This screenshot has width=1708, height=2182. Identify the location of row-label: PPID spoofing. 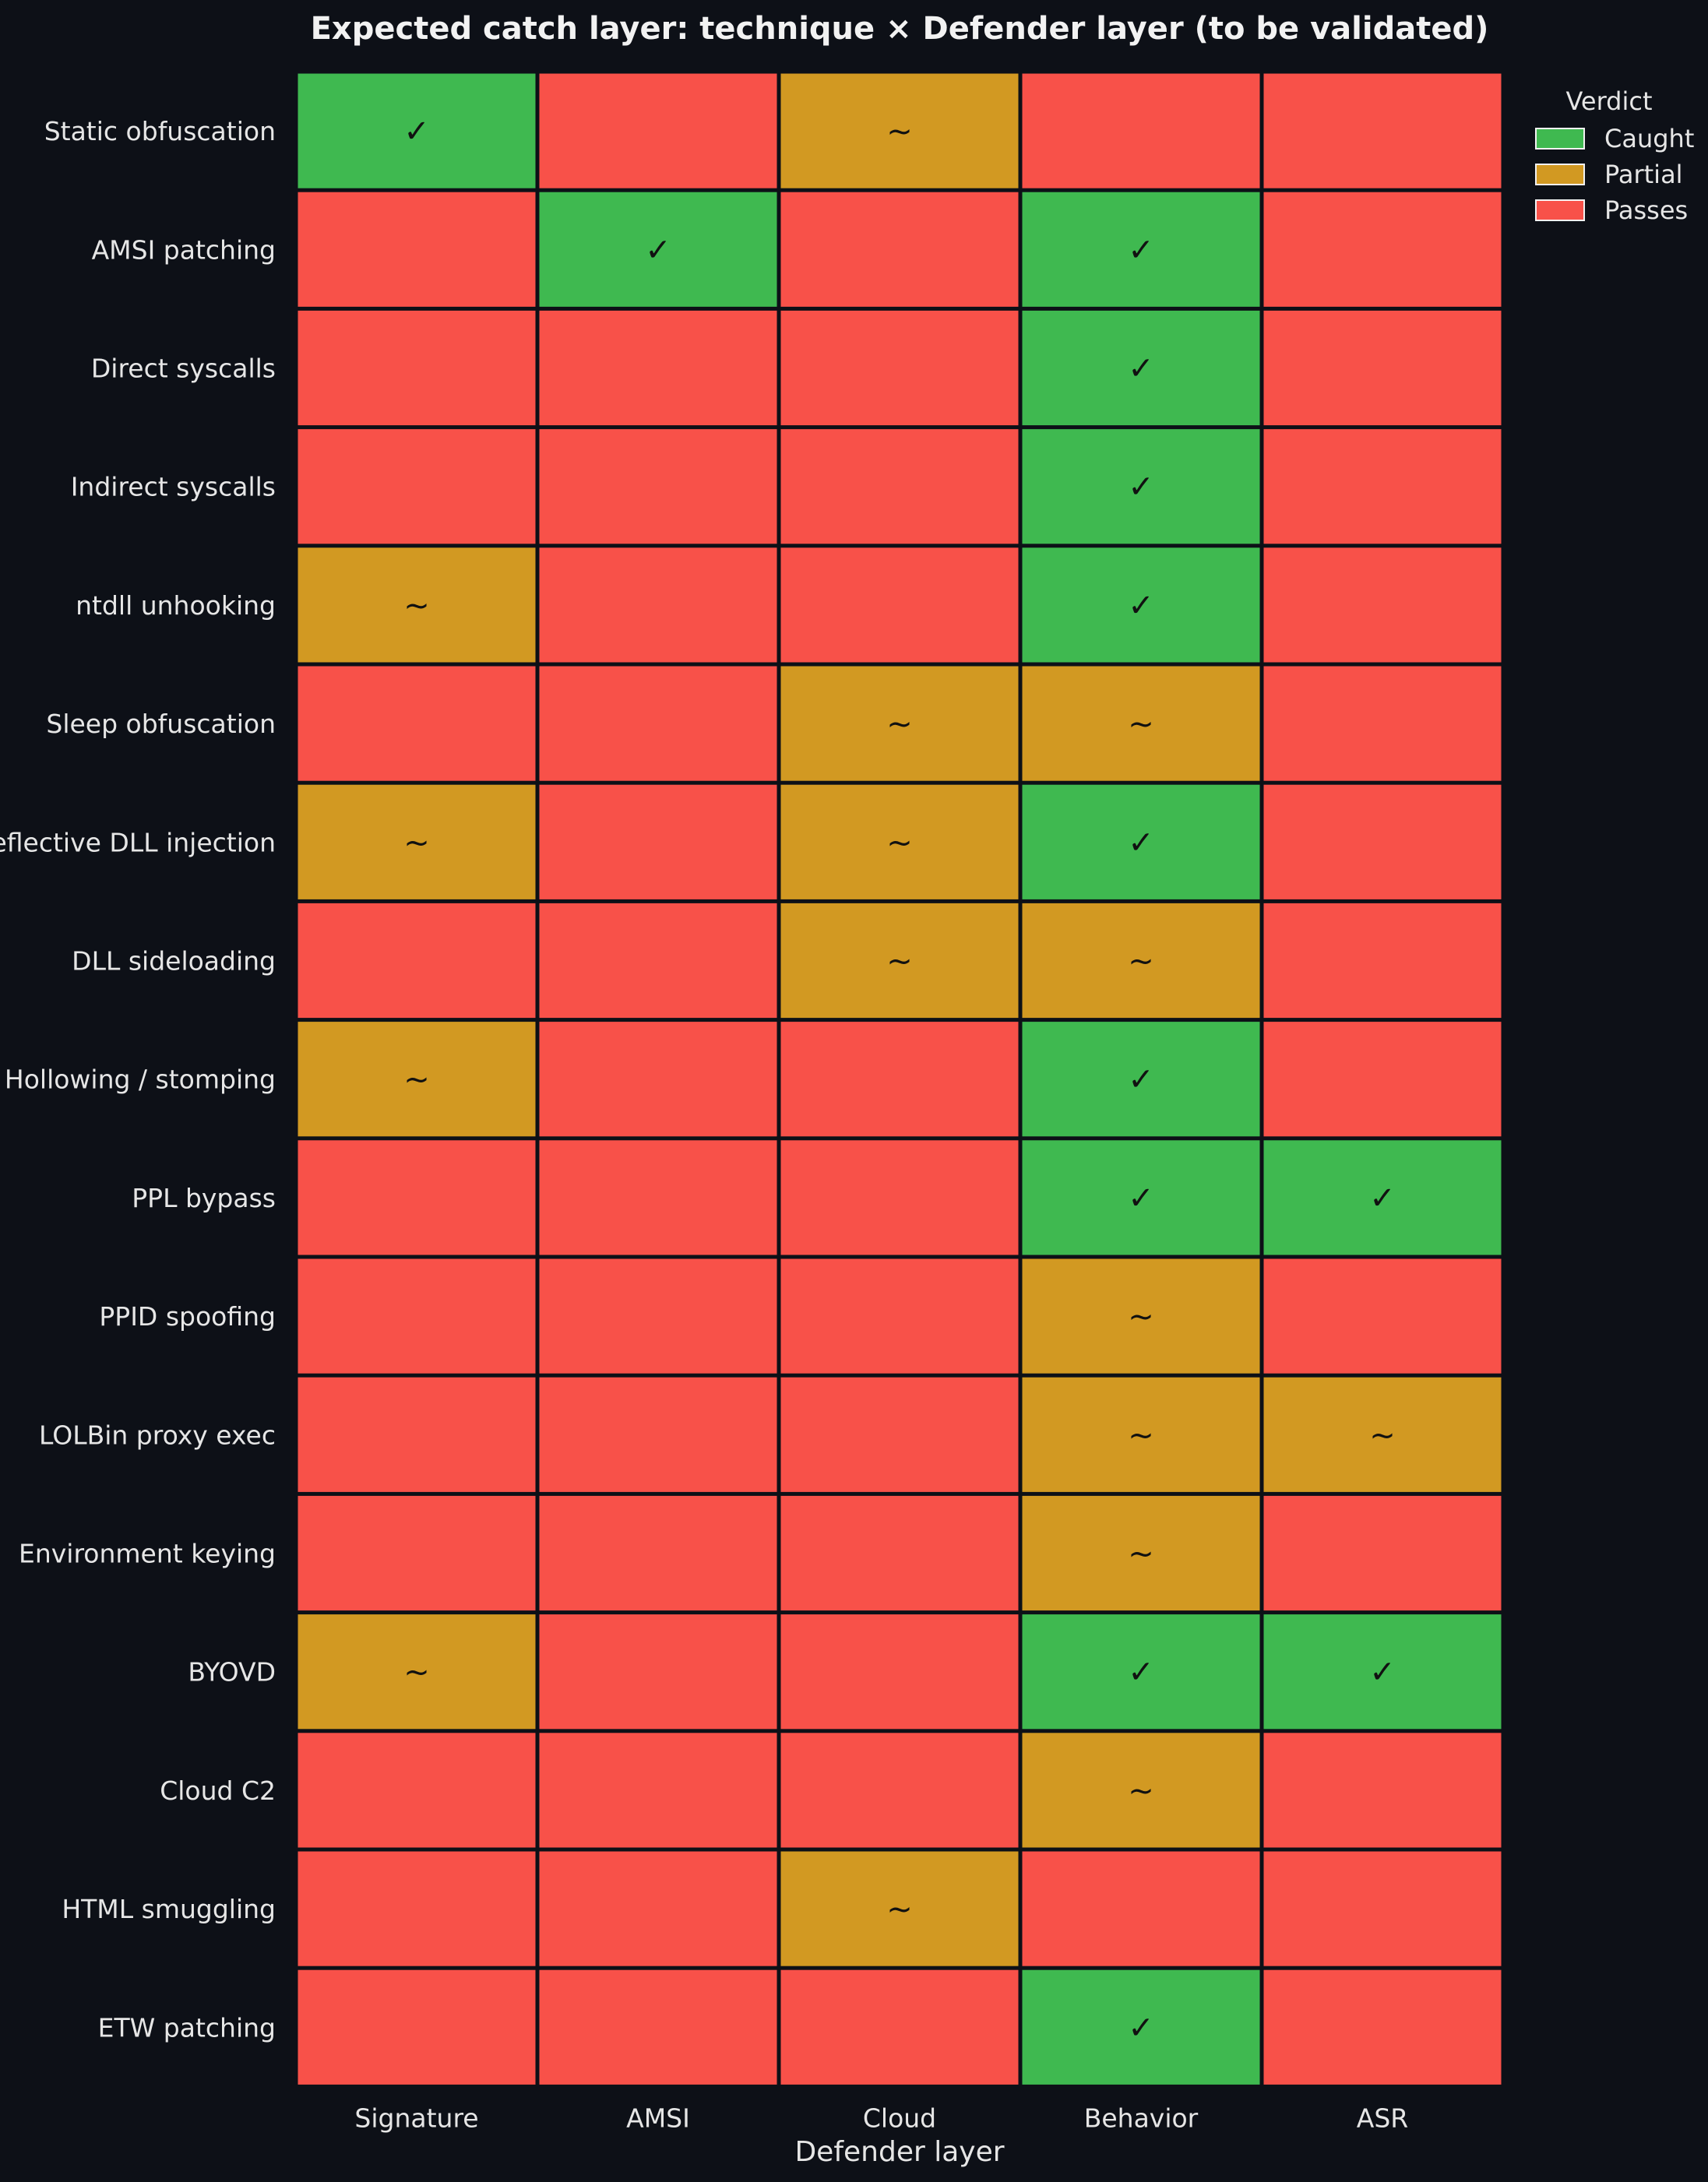
(187, 1316).